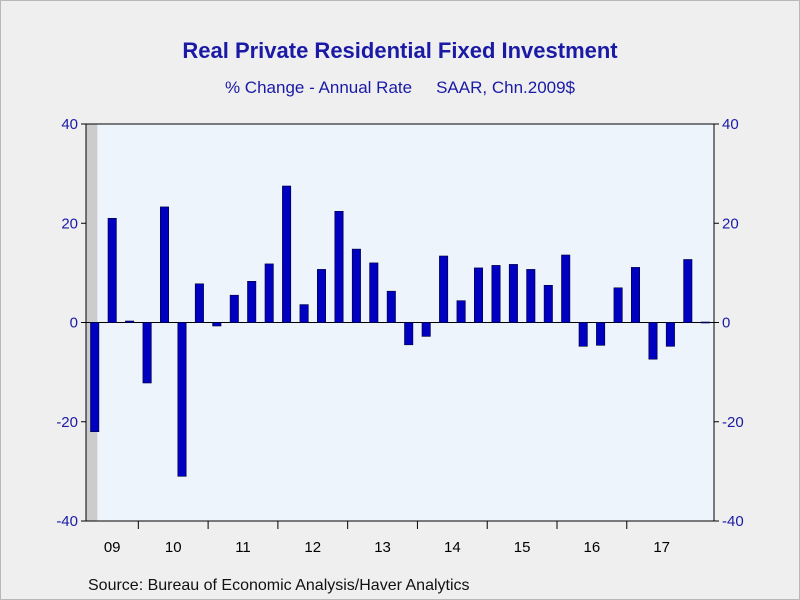 Image resolution: width=800 pixels, height=600 pixels. What do you see at coordinates (269, 293) in the screenshot?
I see `bar-2011Q4` at bounding box center [269, 293].